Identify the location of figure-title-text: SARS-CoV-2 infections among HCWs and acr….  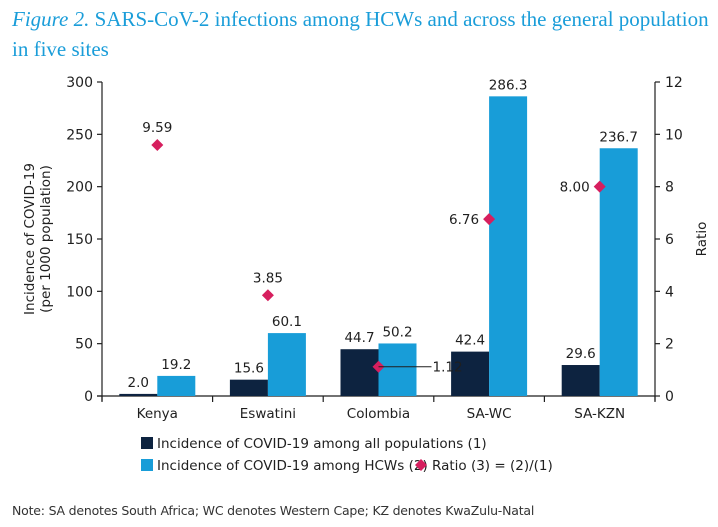
(360, 34).